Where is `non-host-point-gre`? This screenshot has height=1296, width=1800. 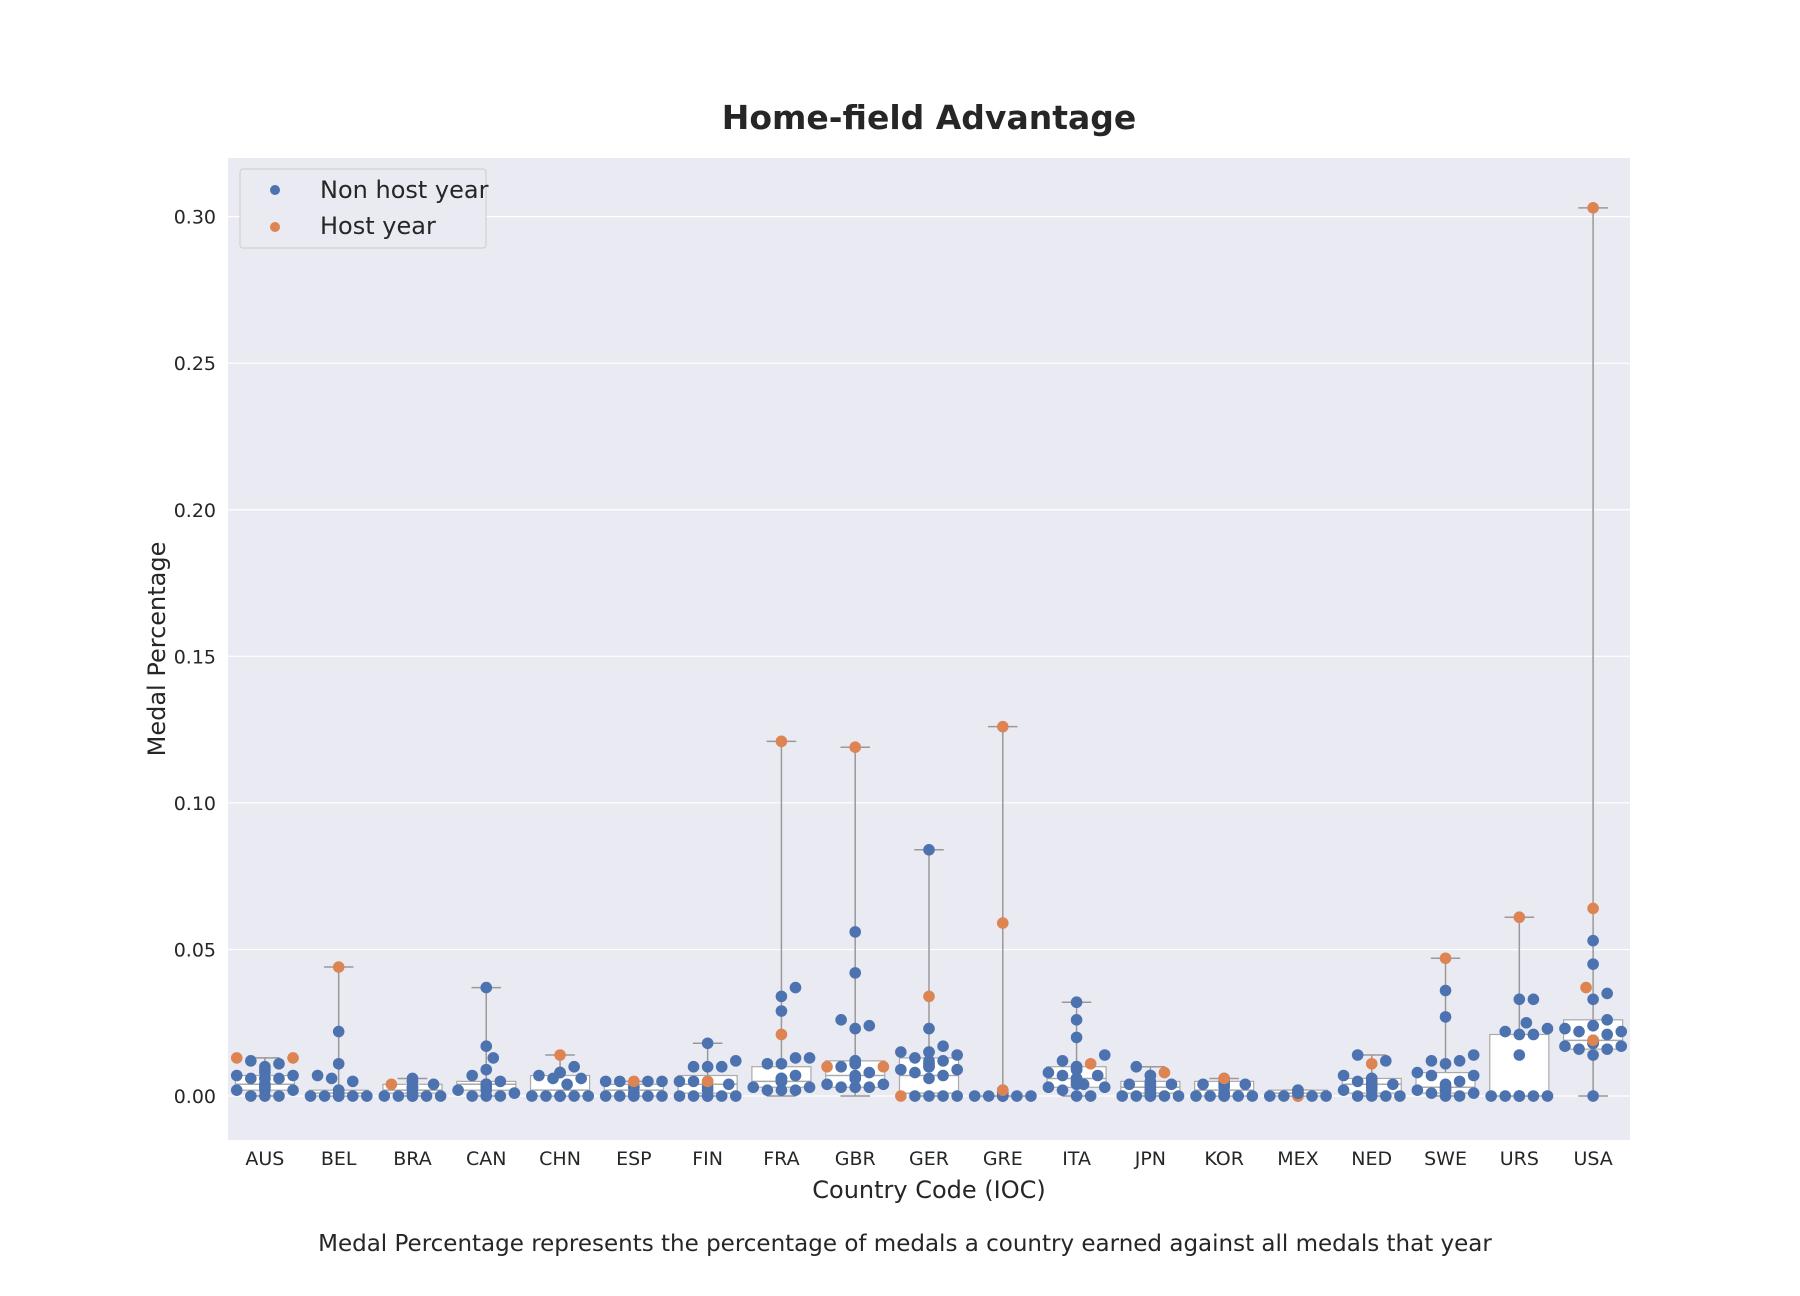
non-host-point-gre is located at coordinates (1017, 1096).